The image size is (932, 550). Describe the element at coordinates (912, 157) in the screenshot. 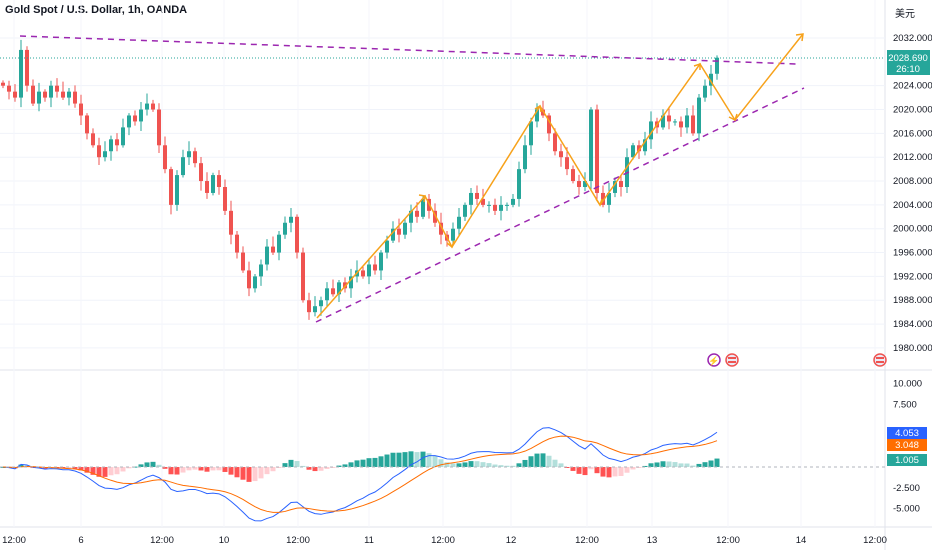

I see `price-tick-label: 2012.000` at that location.